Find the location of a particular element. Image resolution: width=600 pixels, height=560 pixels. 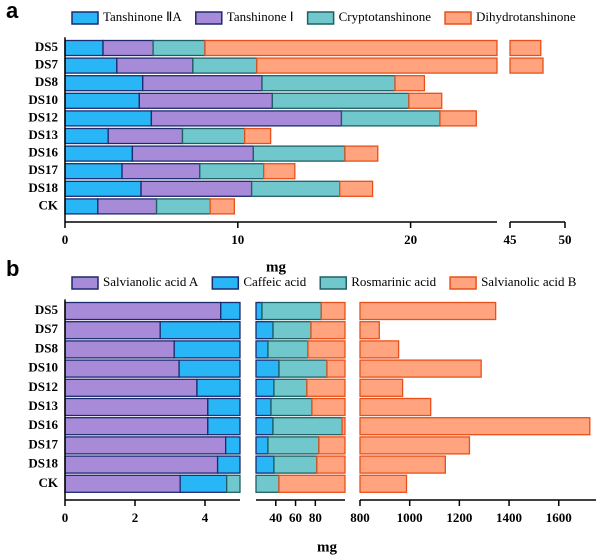

legend-label: Dihydrotanshinone is located at coordinates (526, 16).